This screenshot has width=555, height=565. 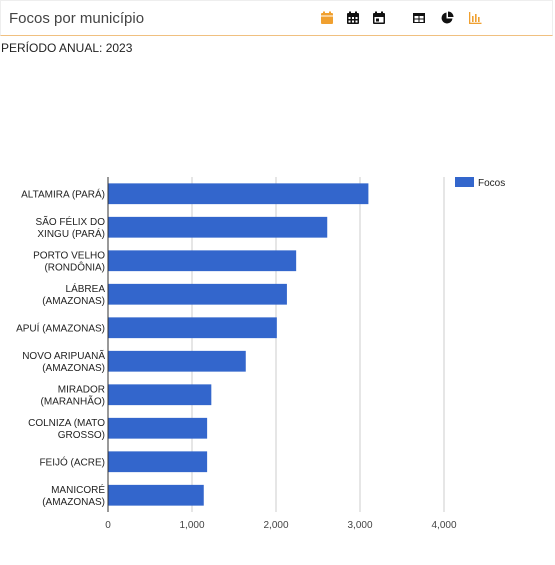 What do you see at coordinates (73, 395) in the screenshot?
I see `category-label: MIRADOR (MARANHÃO)` at bounding box center [73, 395].